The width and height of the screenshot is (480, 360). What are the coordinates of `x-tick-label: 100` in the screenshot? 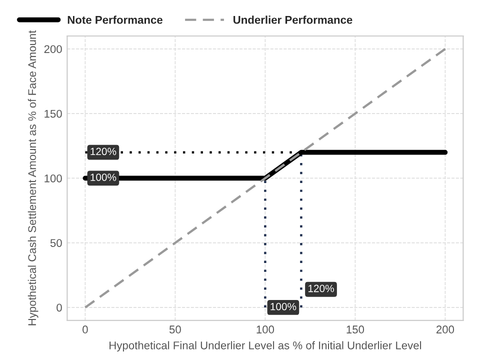 It's located at (265, 330).